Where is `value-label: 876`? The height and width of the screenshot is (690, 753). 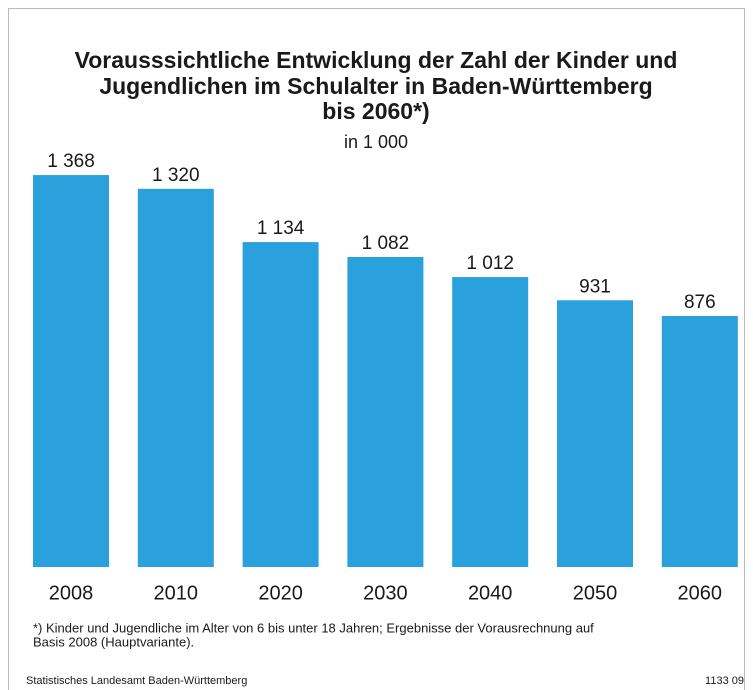 value-label: 876 is located at coordinates (700, 302).